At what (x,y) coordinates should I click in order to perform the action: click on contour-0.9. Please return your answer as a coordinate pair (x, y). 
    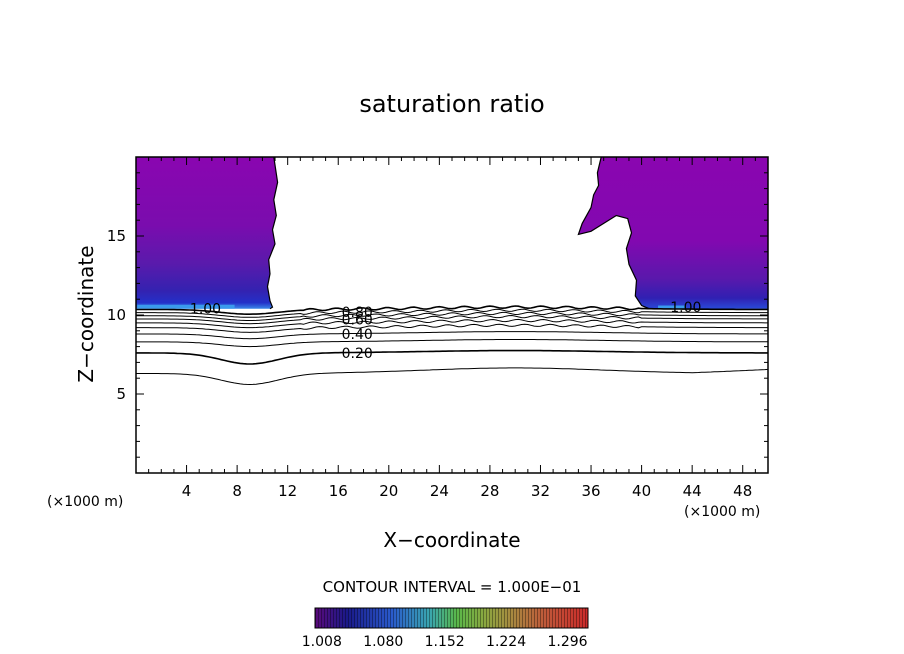
    Looking at the image, I should click on (452, 313).